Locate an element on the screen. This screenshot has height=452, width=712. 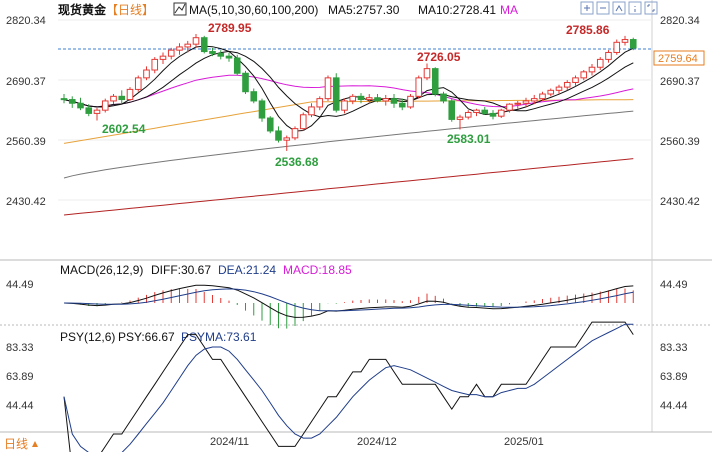
mid-high-annotation: 2726.05 is located at coordinates (439, 57).